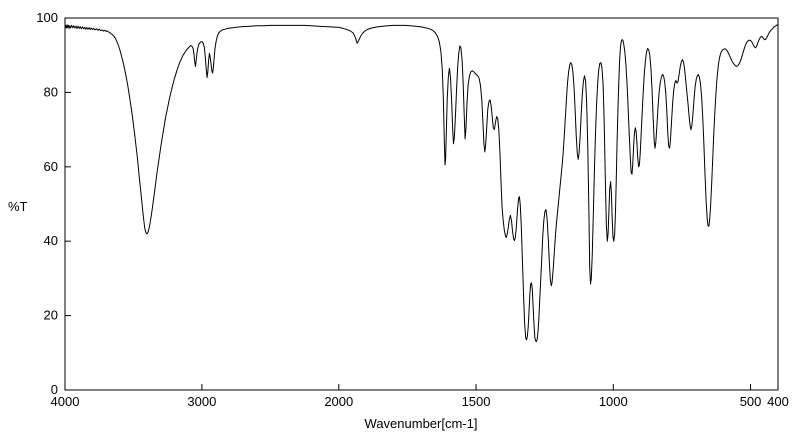 This screenshot has width=800, height=446. What do you see at coordinates (613, 401) in the screenshot?
I see `x-tick-label: 1000` at bounding box center [613, 401].